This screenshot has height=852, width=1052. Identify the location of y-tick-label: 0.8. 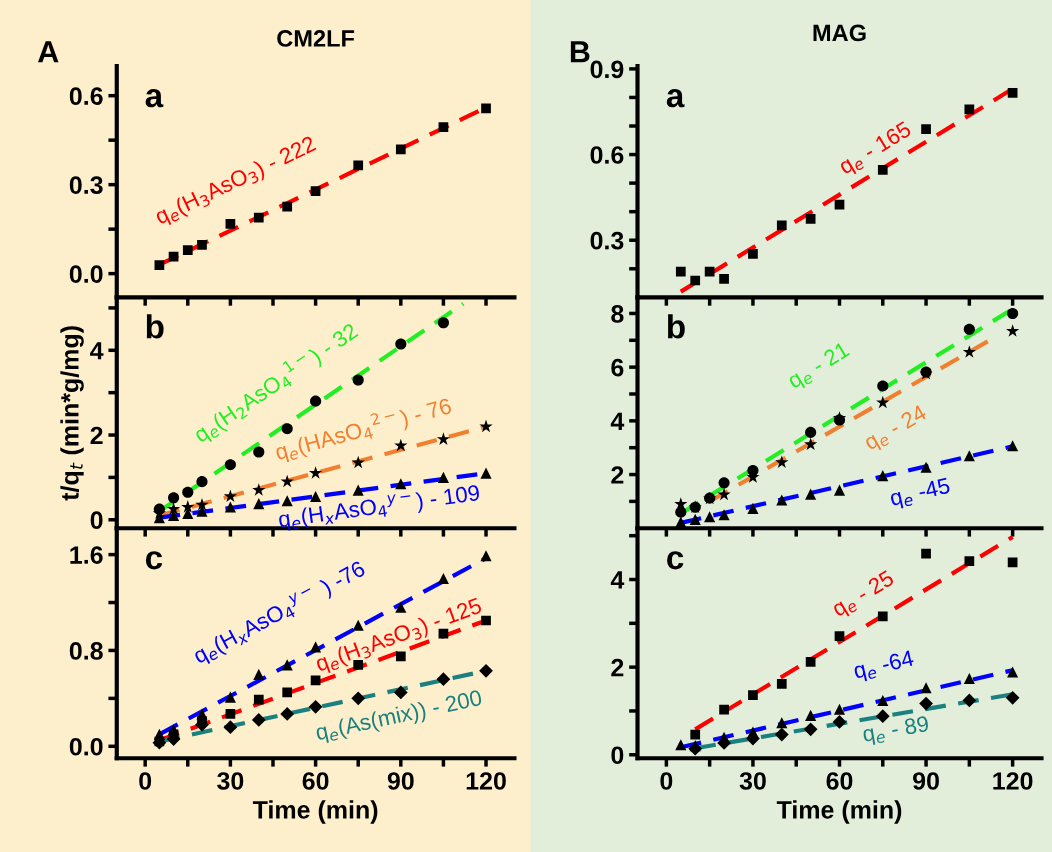
(86, 651).